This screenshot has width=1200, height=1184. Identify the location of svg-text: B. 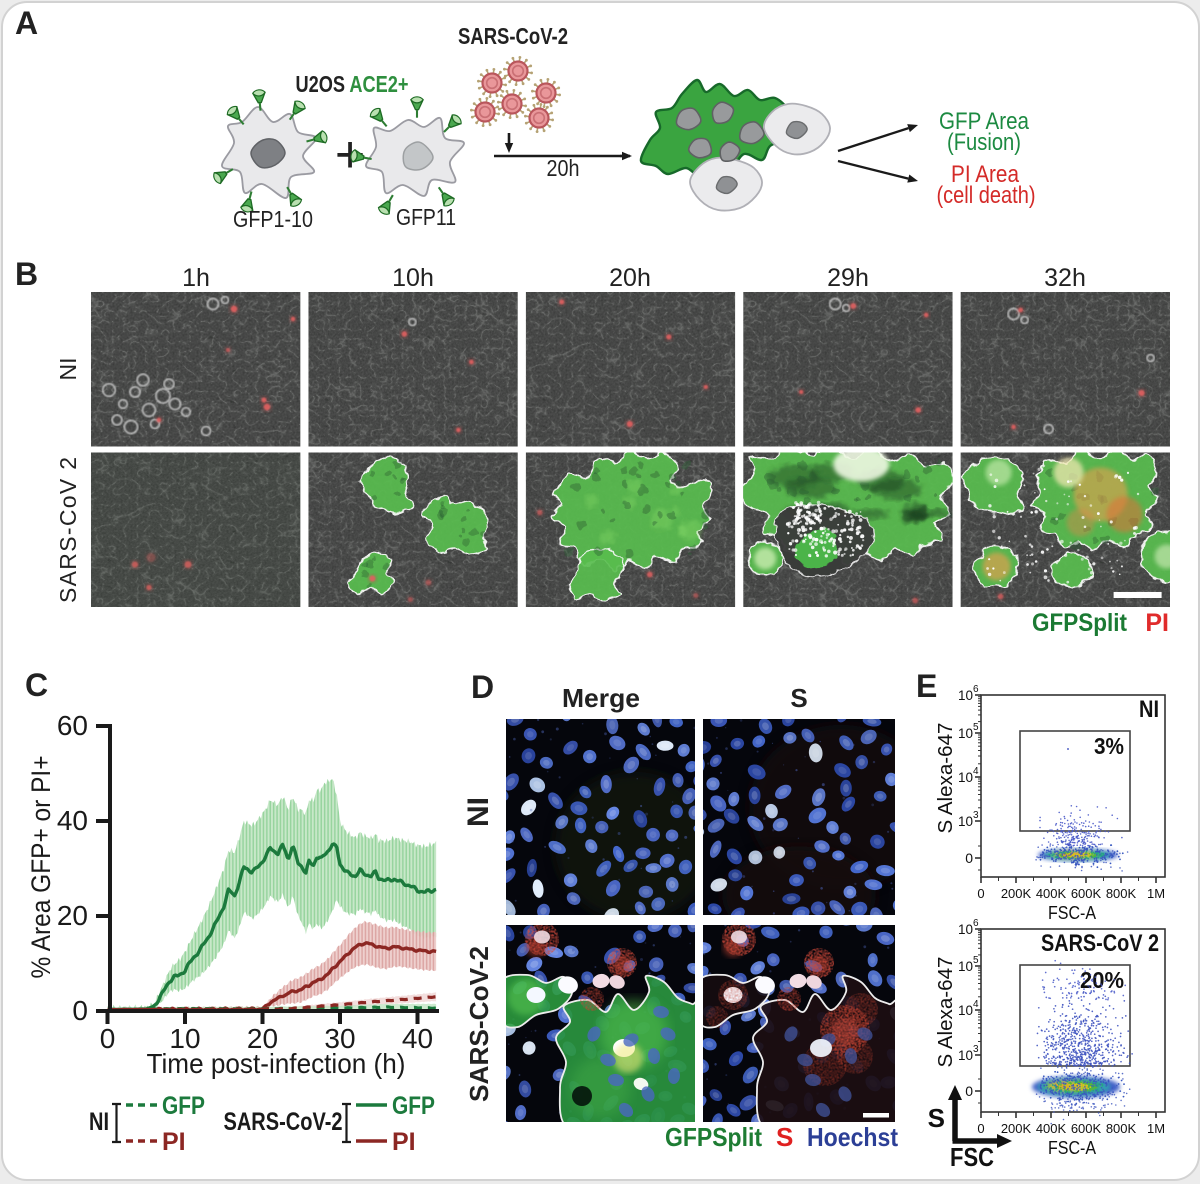
(26, 274).